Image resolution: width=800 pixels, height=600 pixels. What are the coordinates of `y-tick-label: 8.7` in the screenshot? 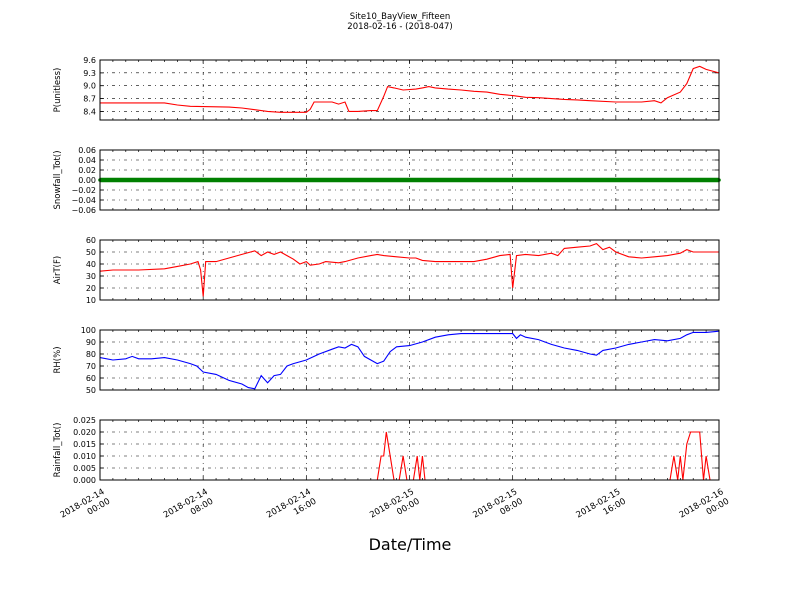 It's located at (89, 99).